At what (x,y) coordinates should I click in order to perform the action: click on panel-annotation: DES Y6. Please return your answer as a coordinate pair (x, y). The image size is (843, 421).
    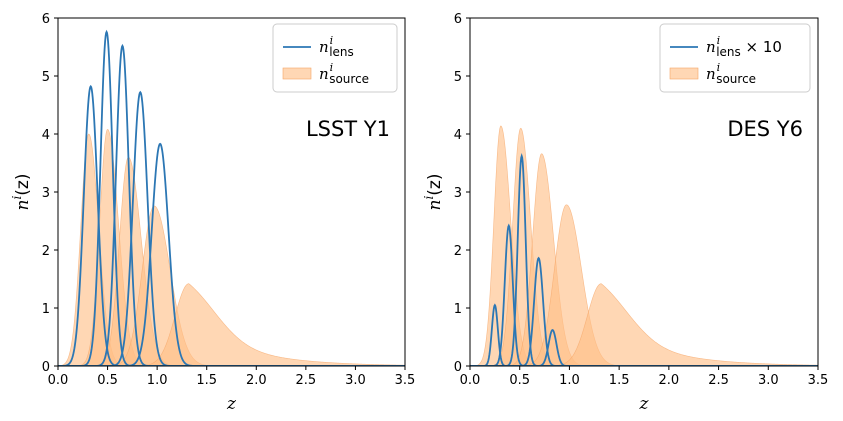
    Looking at the image, I should click on (765, 129).